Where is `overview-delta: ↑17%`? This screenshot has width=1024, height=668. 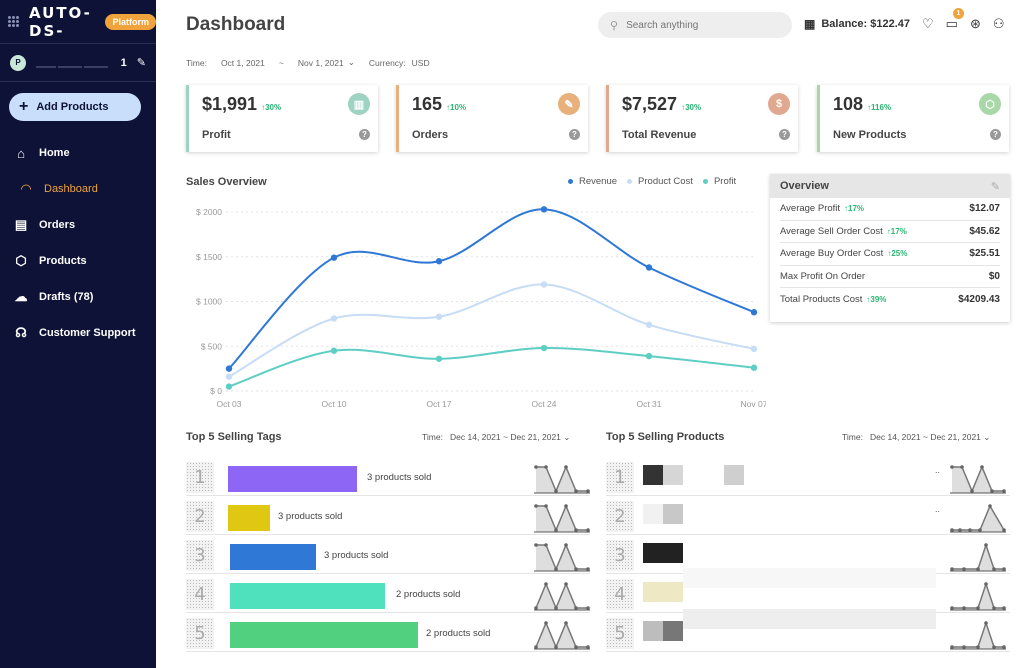 overview-delta: ↑17% is located at coordinates (854, 209).